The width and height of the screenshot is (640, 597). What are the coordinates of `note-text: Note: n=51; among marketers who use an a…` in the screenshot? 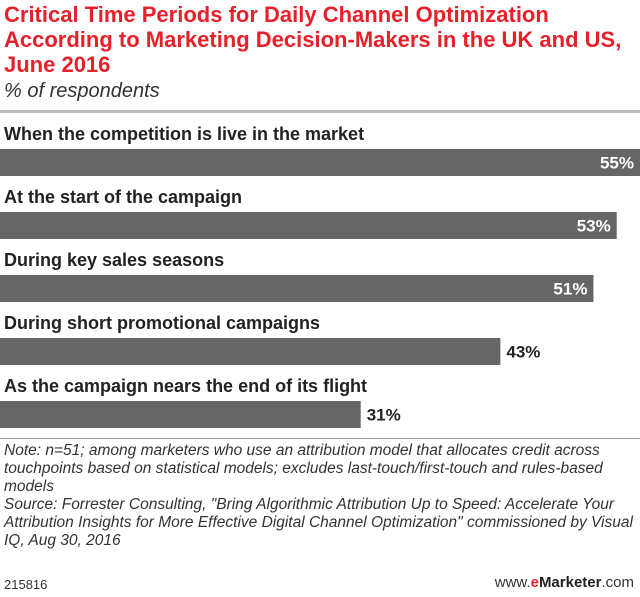 It's located at (303, 468).